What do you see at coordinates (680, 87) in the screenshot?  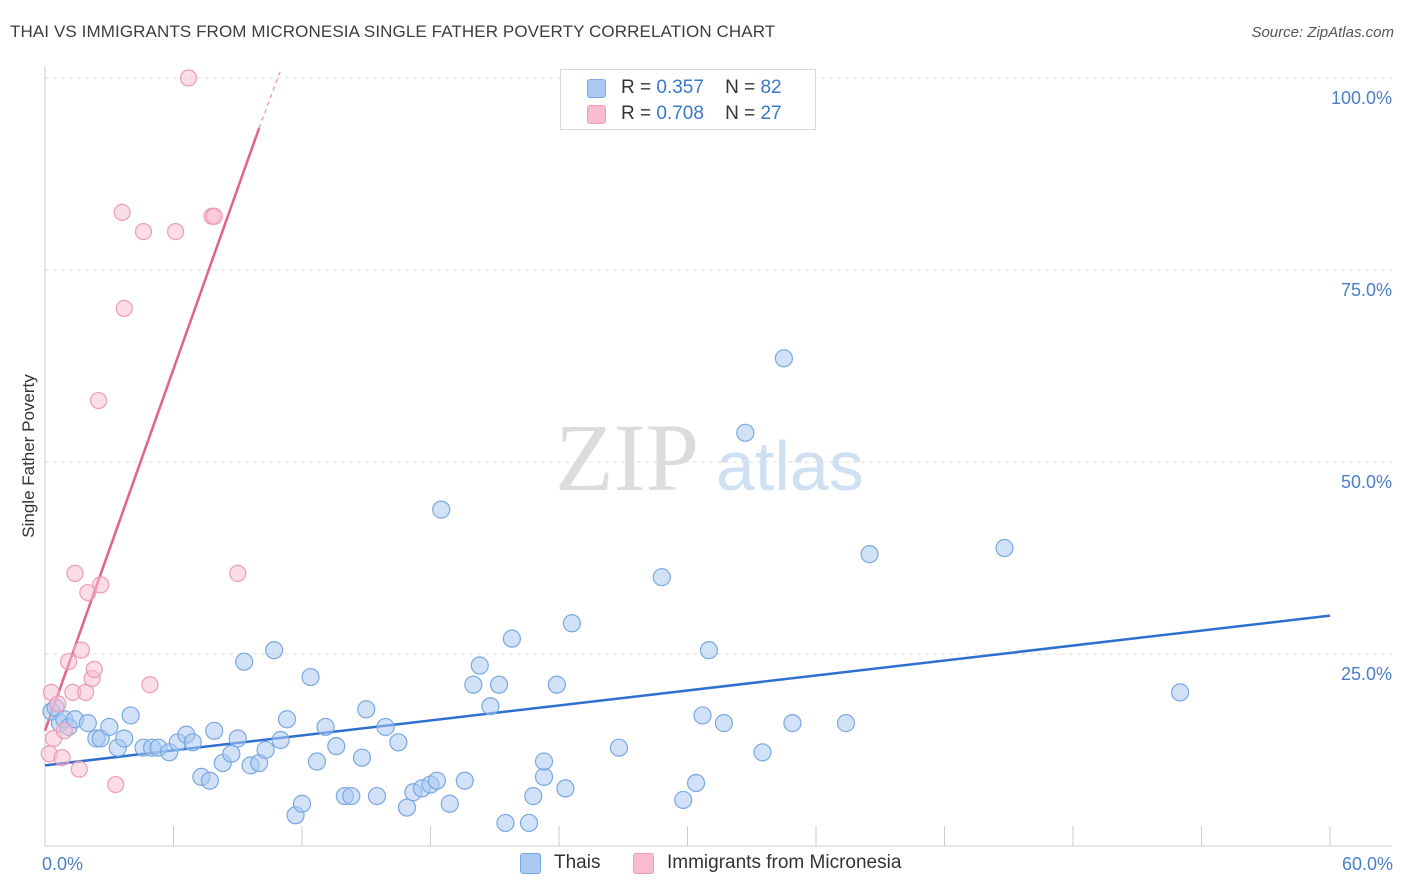 I see `legend-r-value: 0.357` at bounding box center [680, 87].